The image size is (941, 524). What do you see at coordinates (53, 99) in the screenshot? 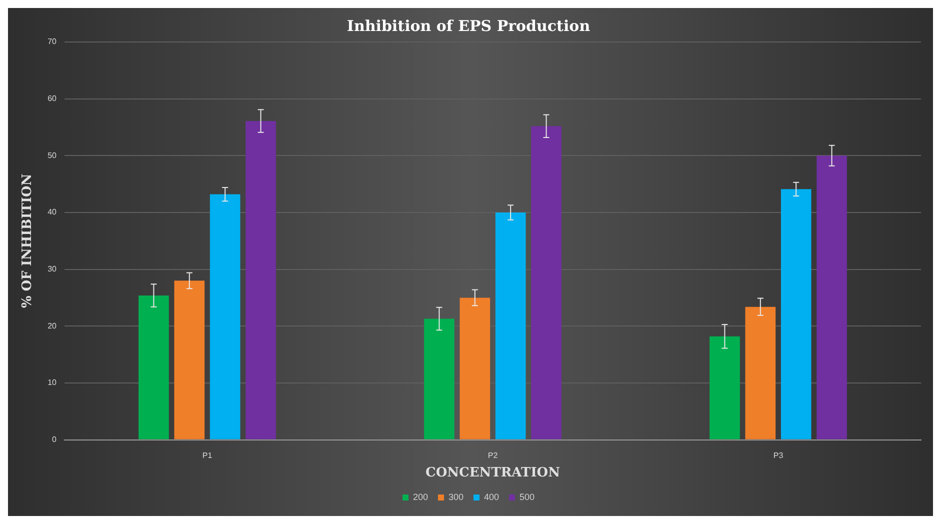
I see `y-tick-label: 60` at bounding box center [53, 99].